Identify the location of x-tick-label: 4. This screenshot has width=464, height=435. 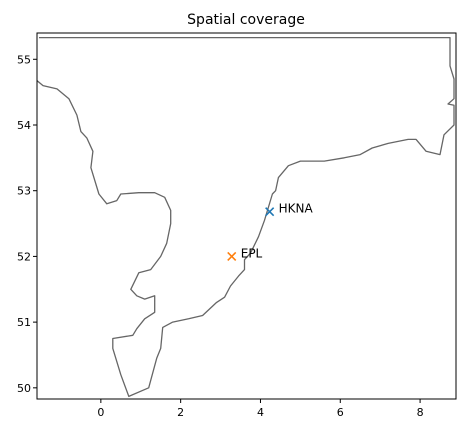
(260, 412).